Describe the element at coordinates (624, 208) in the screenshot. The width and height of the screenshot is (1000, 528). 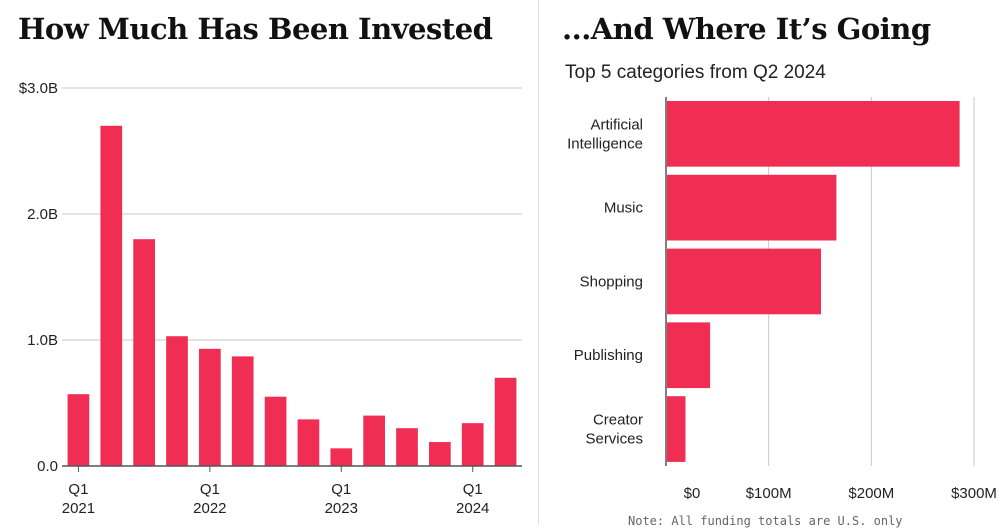
I see `category-label: Music` at that location.